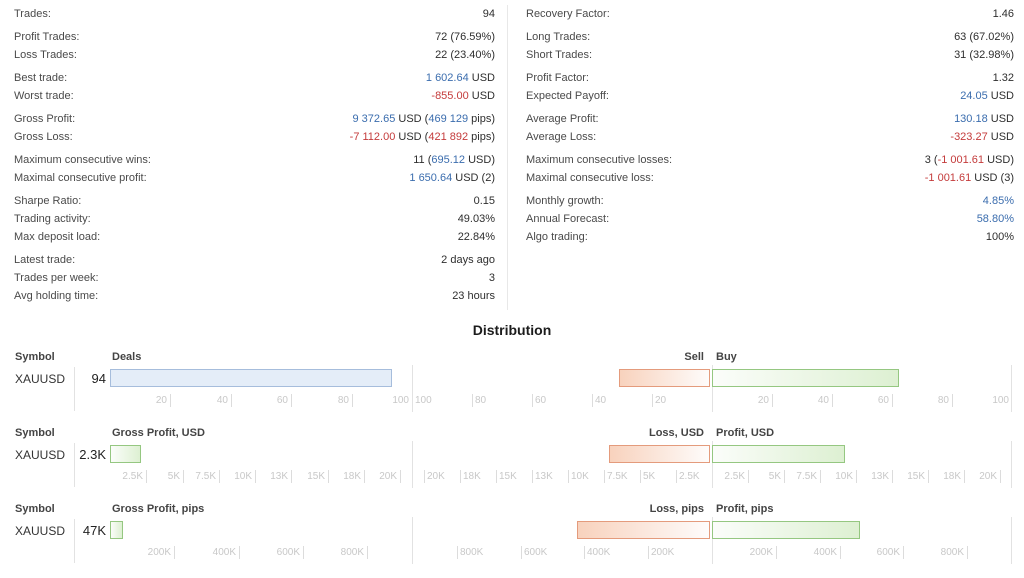 This screenshot has height=578, width=1024. Describe the element at coordinates (1000, 96) in the screenshot. I see `stat-value-segment: USD` at that location.